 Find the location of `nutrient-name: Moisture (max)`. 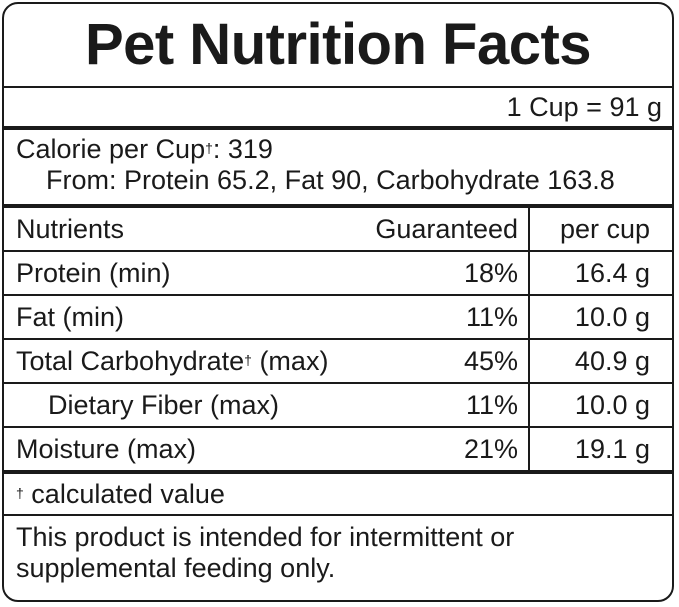

nutrient-name: Moisture (max) is located at coordinates (186, 450).